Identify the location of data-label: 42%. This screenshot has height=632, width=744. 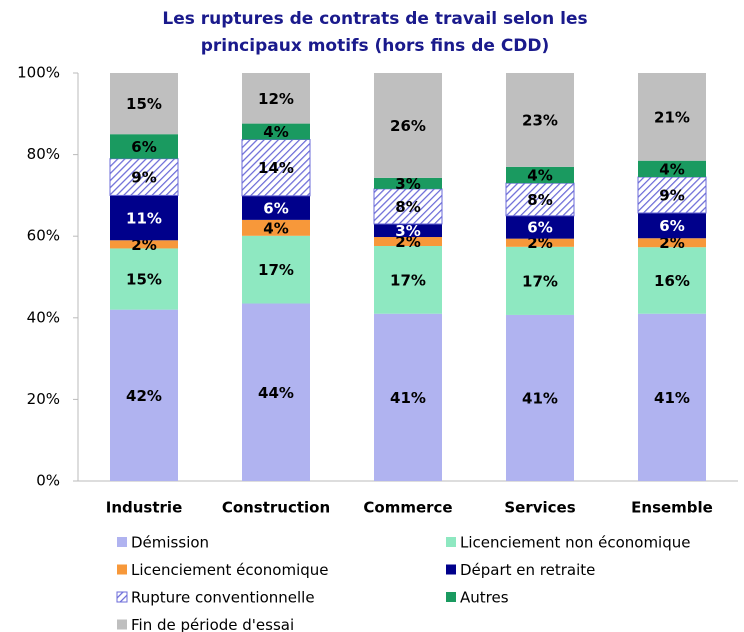
(144, 396).